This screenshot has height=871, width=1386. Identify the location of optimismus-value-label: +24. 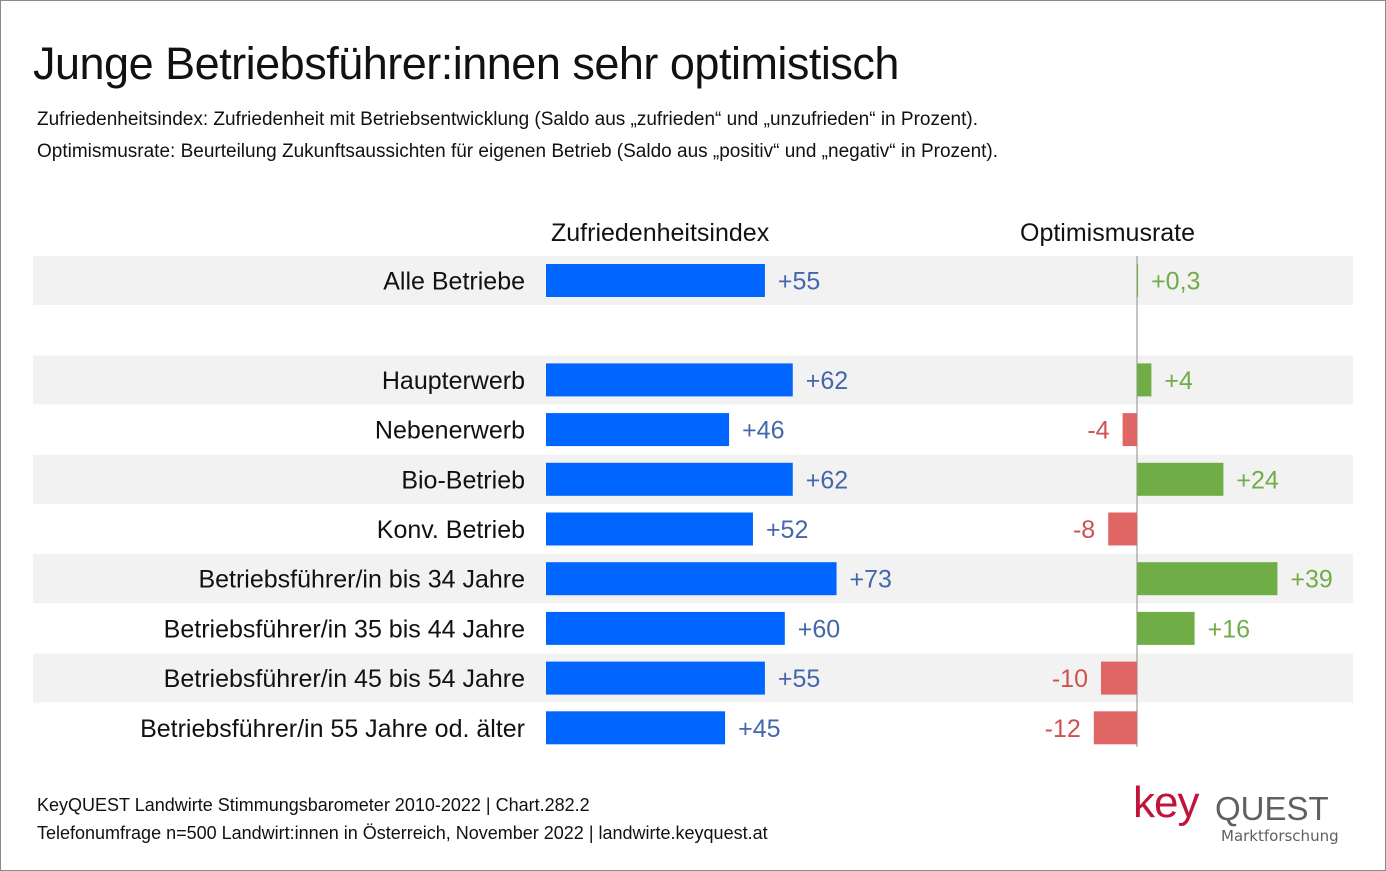
(1257, 480).